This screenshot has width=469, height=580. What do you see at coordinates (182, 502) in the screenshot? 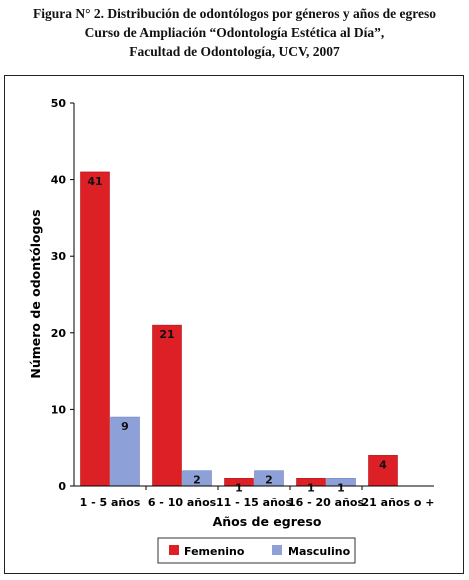
I see `x-tick-label: 6 - 10 años` at bounding box center [182, 502].